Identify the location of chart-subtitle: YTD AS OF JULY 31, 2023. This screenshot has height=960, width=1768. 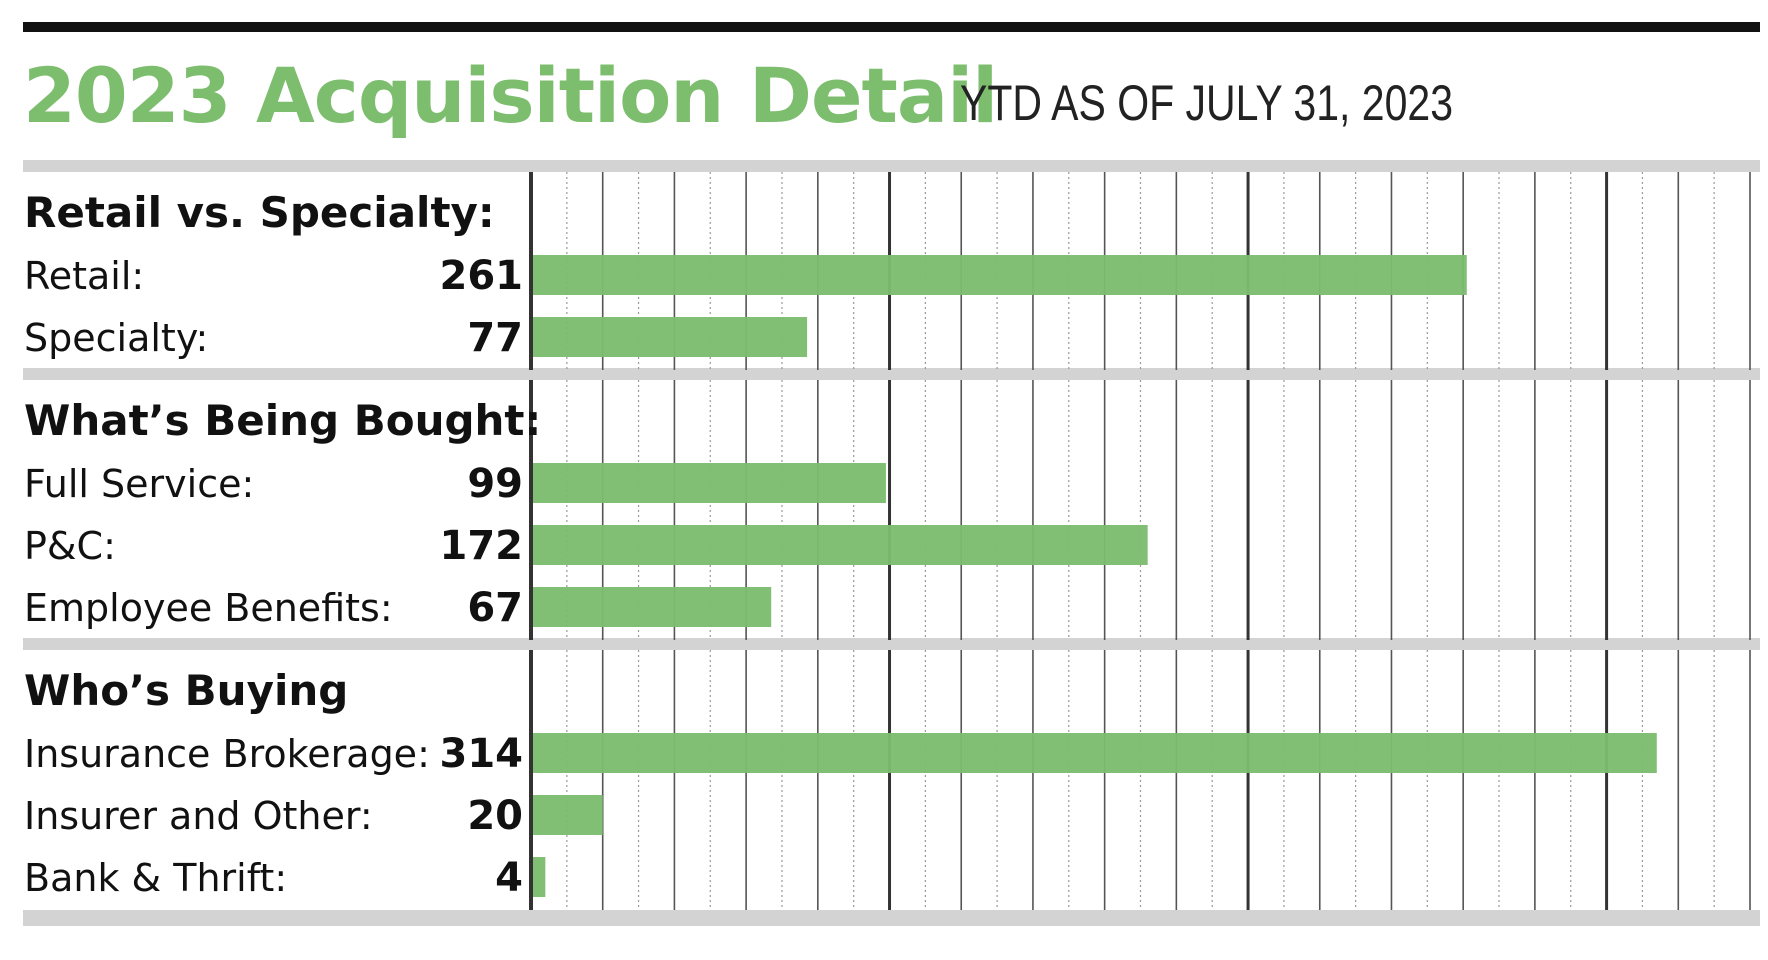
(1207, 103).